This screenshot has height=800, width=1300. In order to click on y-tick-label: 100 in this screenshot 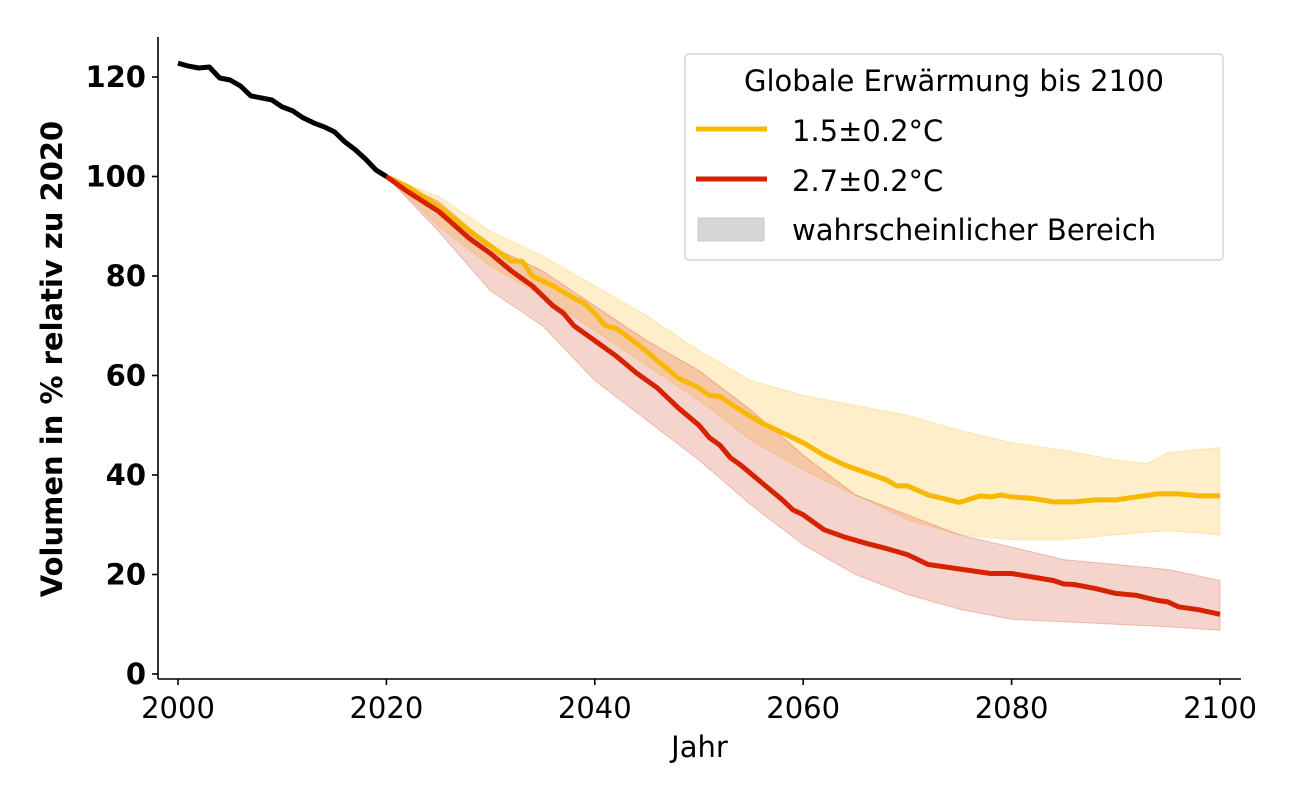, I will do `click(115, 177)`.